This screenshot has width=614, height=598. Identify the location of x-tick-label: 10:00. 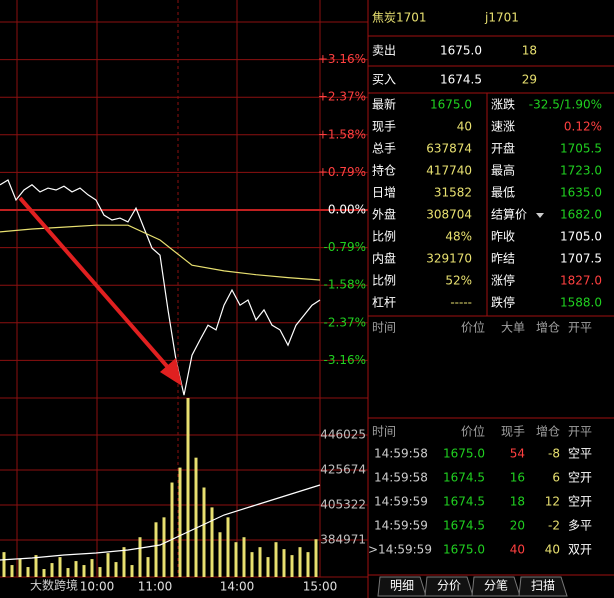
(97, 587).